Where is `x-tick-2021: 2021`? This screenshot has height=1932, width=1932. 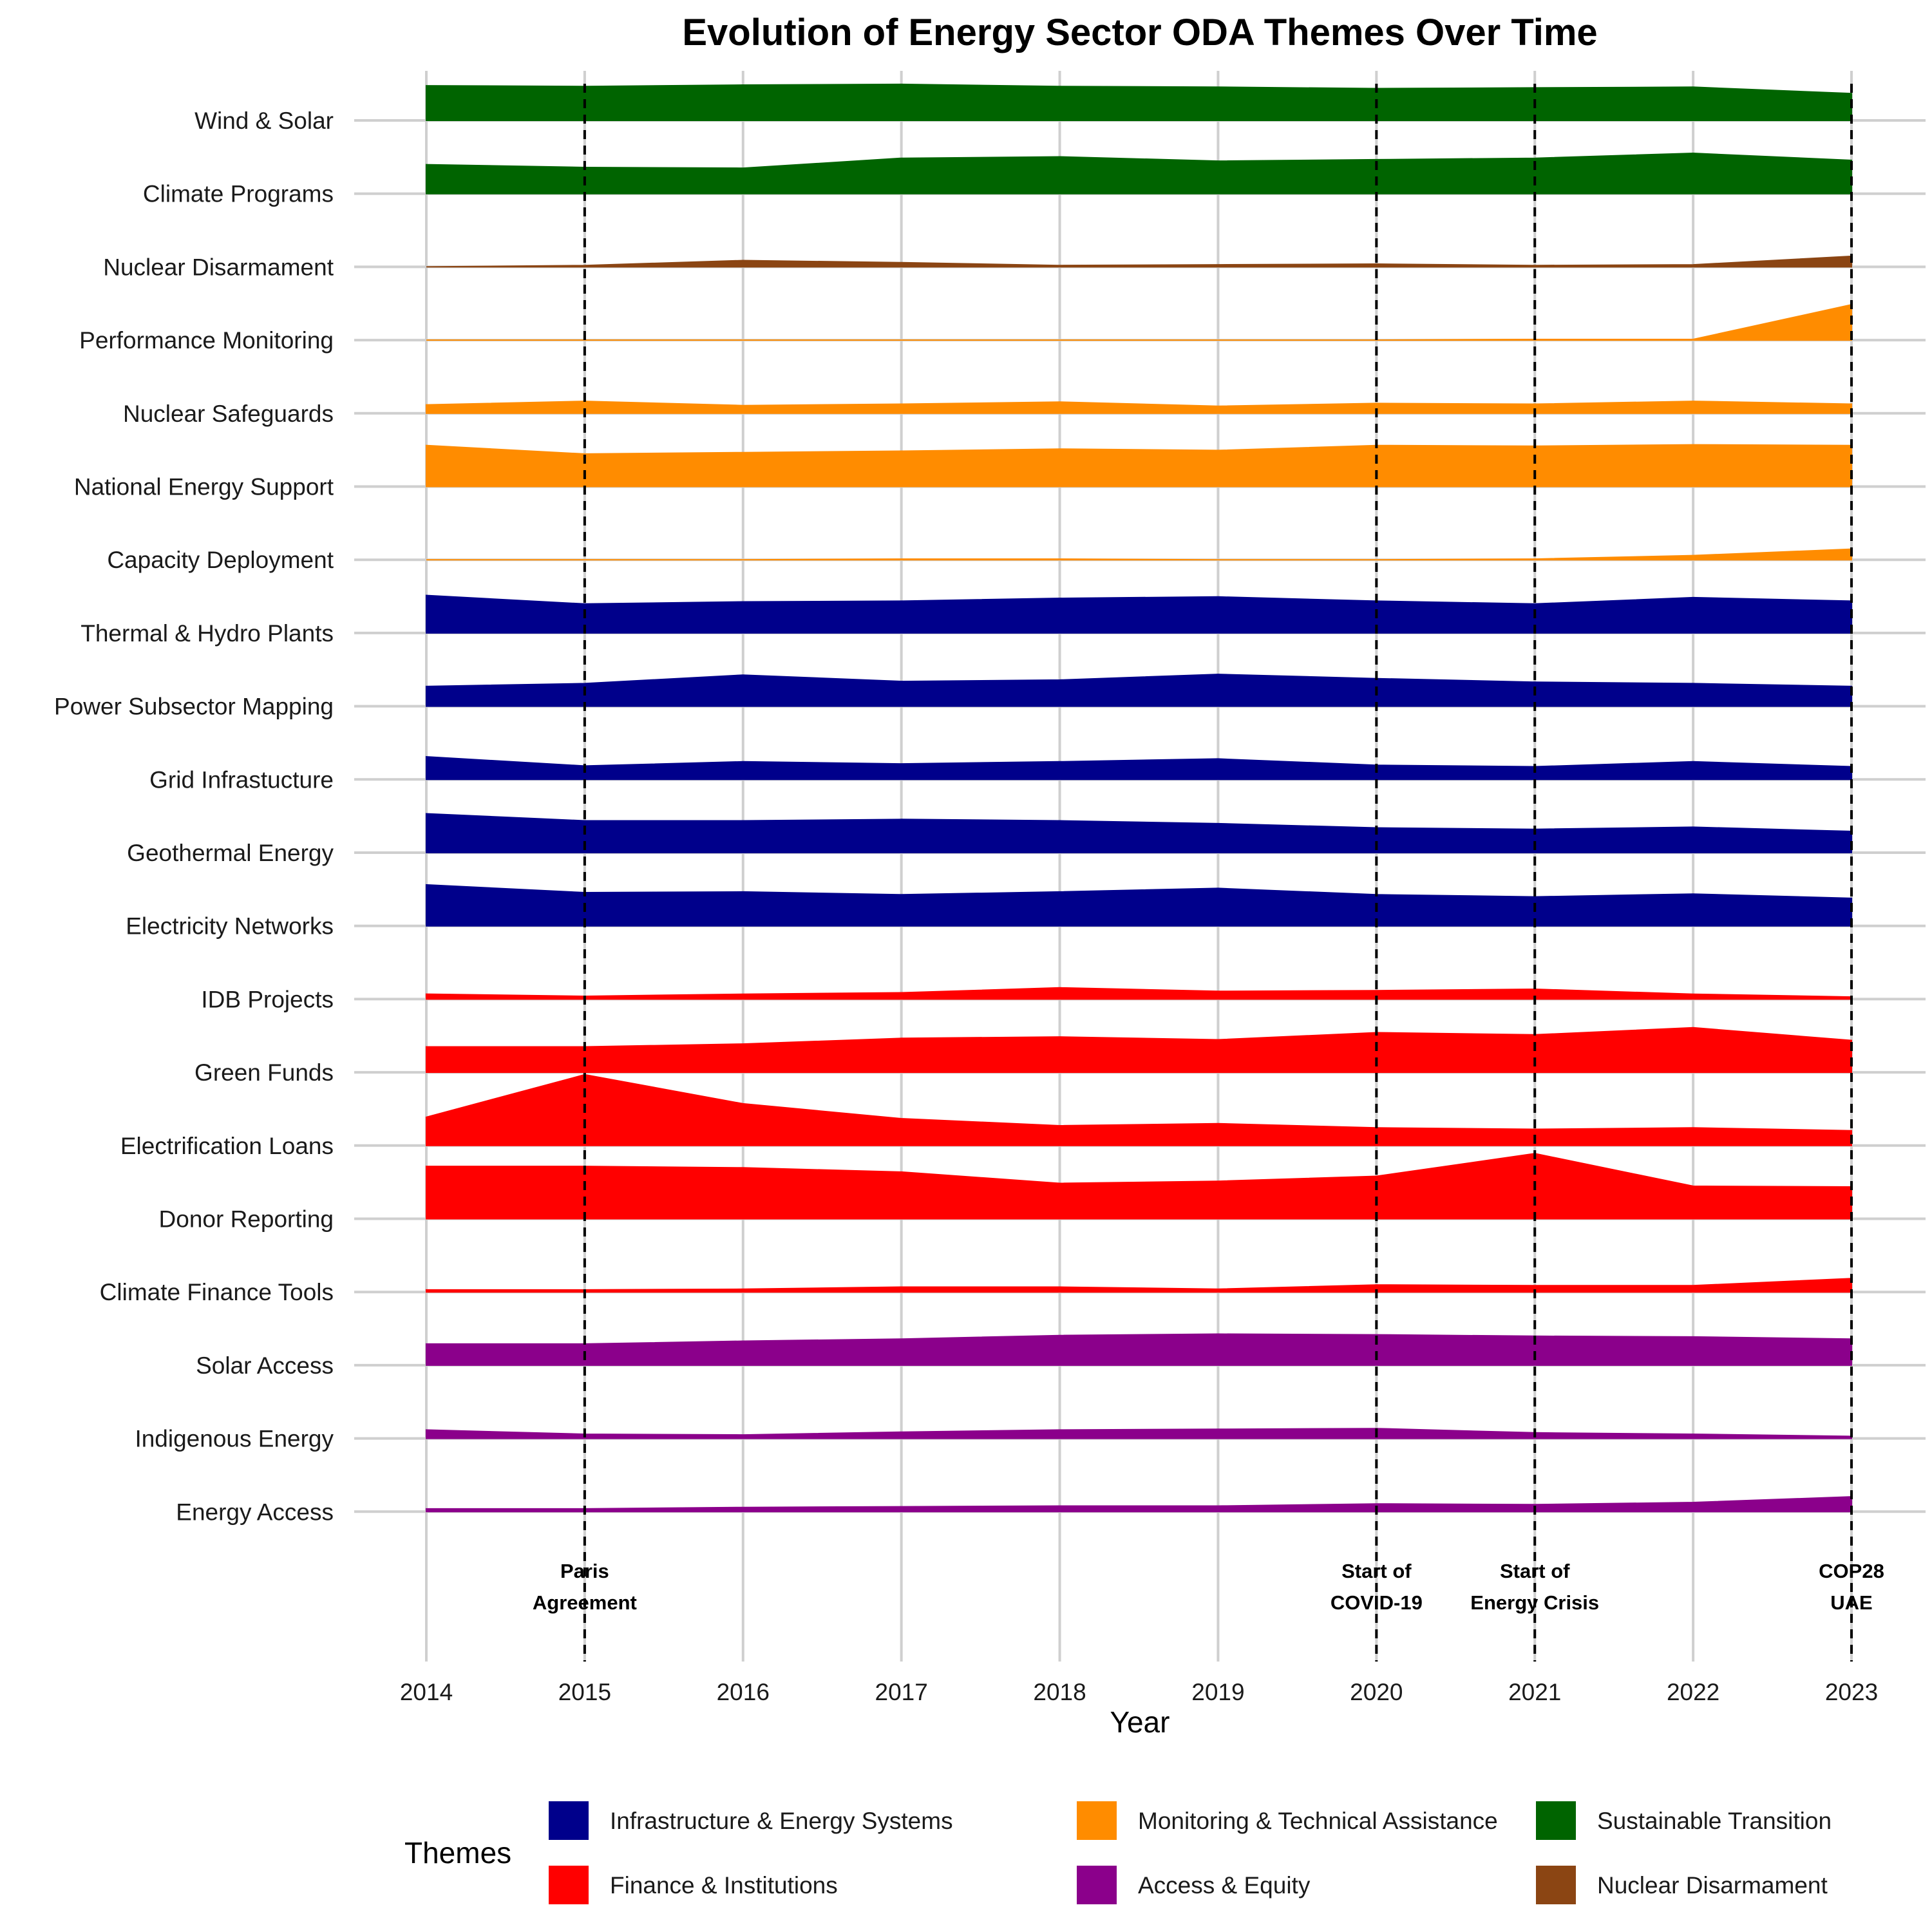 x-tick-2021: 2021 is located at coordinates (1535, 1692).